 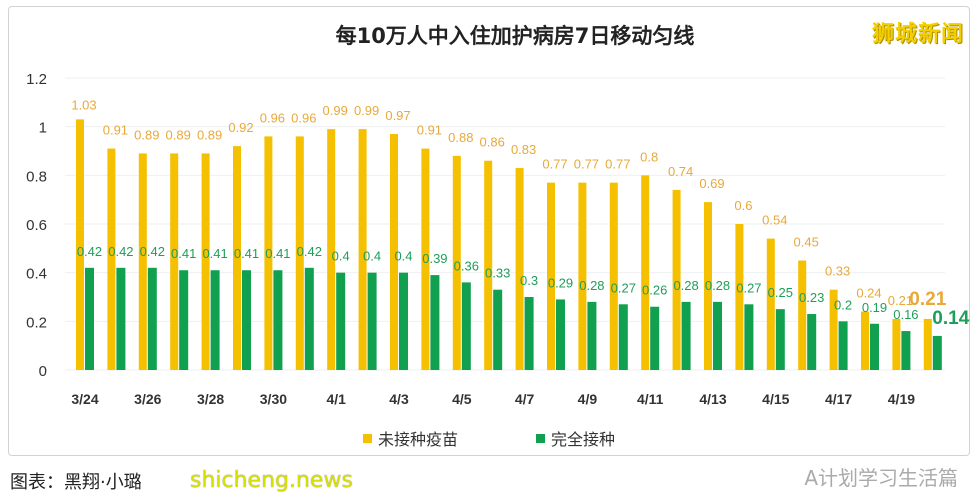 What do you see at coordinates (36, 79) in the screenshot?
I see `y-tick-label: 1.2` at bounding box center [36, 79].